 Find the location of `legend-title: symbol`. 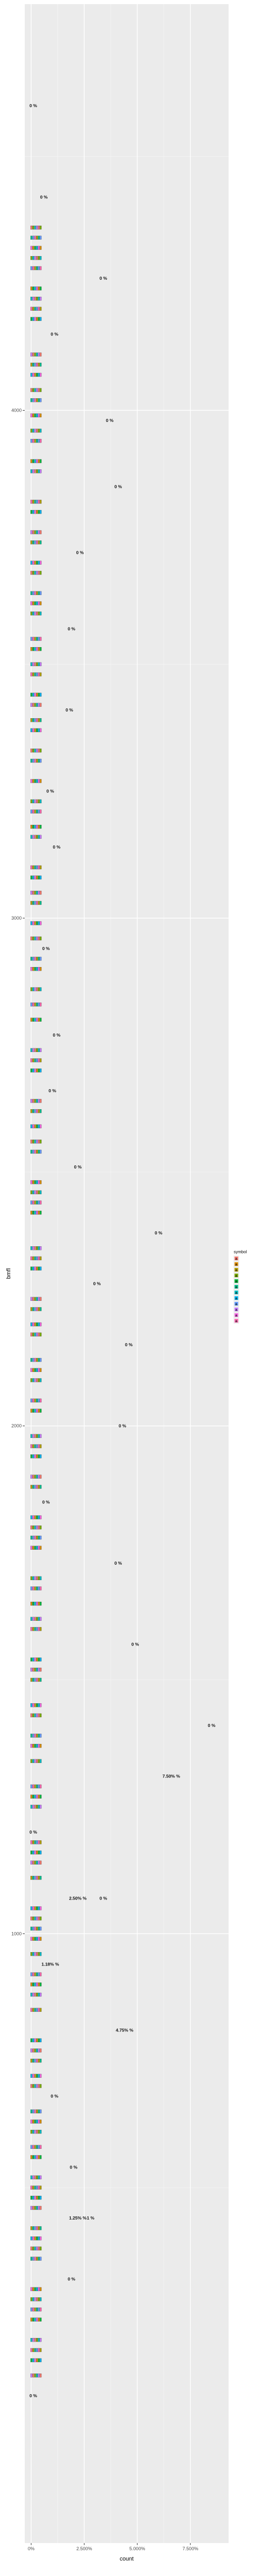

legend-title: symbol is located at coordinates (240, 1252).